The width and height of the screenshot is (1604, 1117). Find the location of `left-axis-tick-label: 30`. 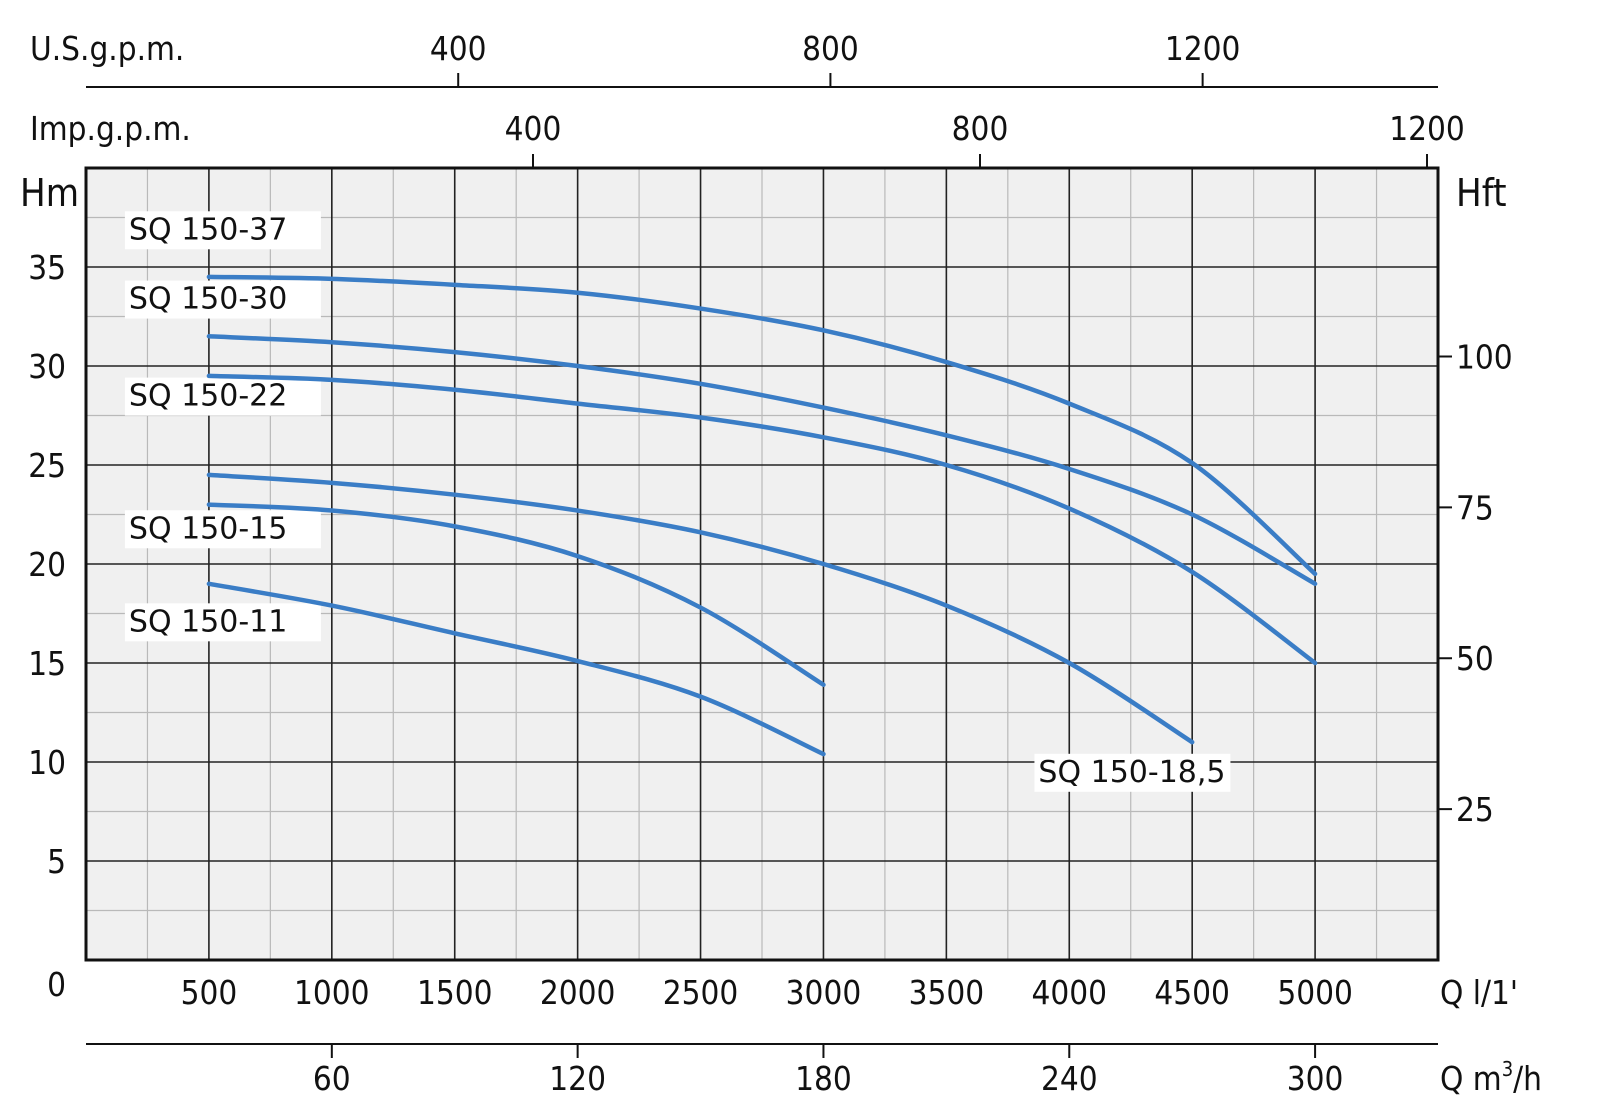

left-axis-tick-label: 30 is located at coordinates (47, 366).